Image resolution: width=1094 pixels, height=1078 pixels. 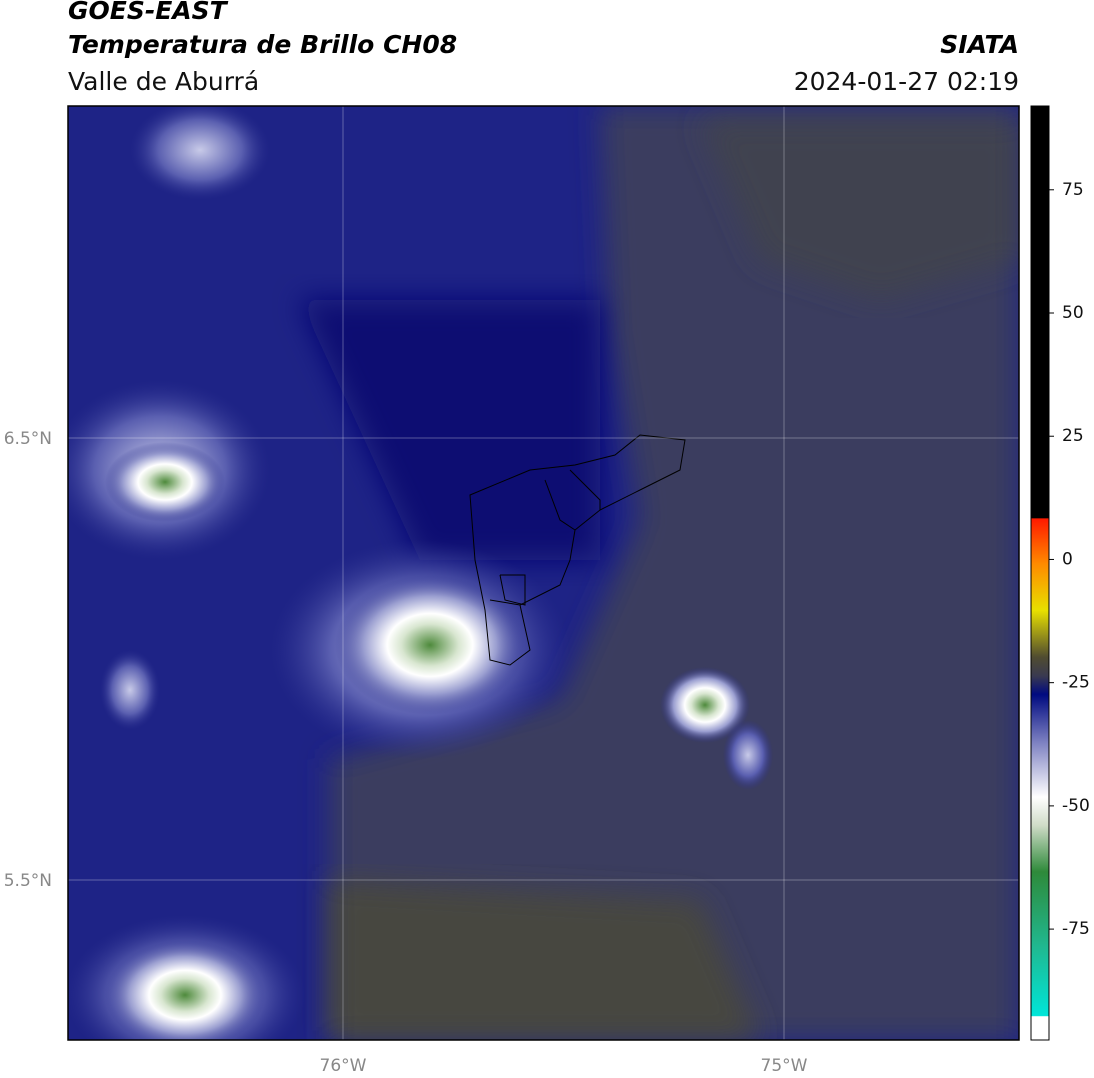 What do you see at coordinates (343, 1066) in the screenshot?
I see `lon-label: 76°W` at bounding box center [343, 1066].